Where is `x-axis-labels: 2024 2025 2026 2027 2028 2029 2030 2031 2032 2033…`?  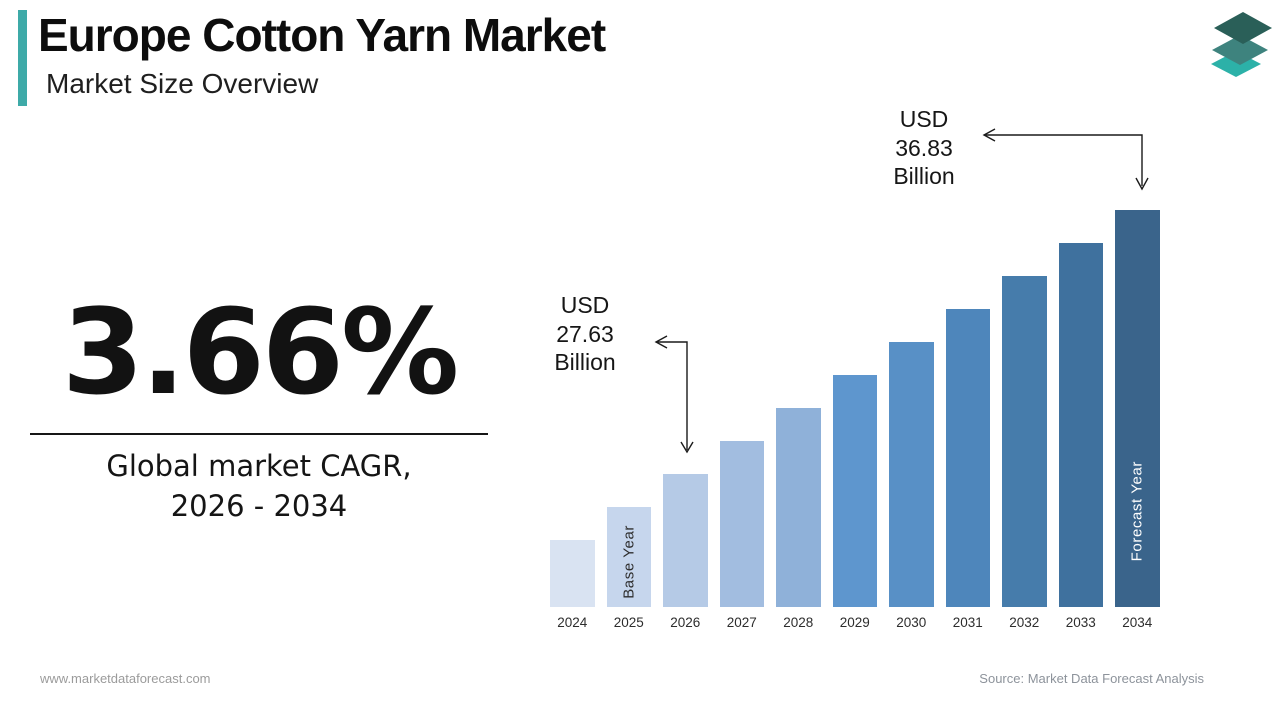 x-axis-labels: 2024 2025 2026 2027 2028 2029 2030 2031 2032 2033… is located at coordinates (855, 622).